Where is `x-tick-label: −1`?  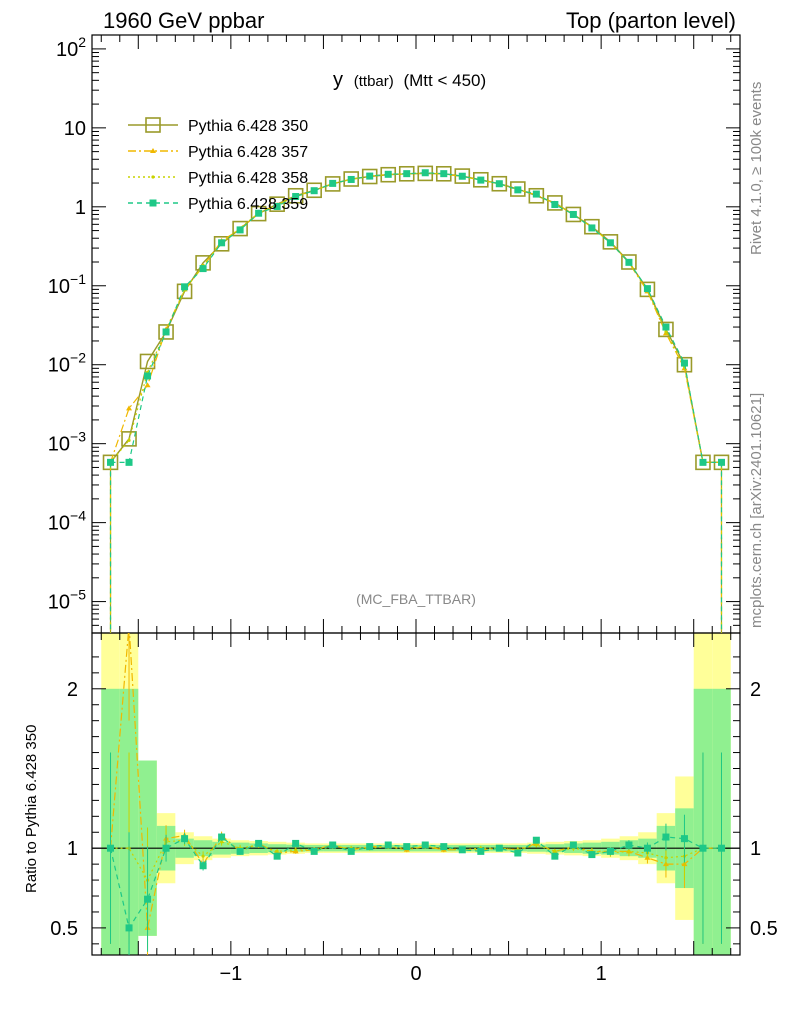 x-tick-label: −1 is located at coordinates (230, 974).